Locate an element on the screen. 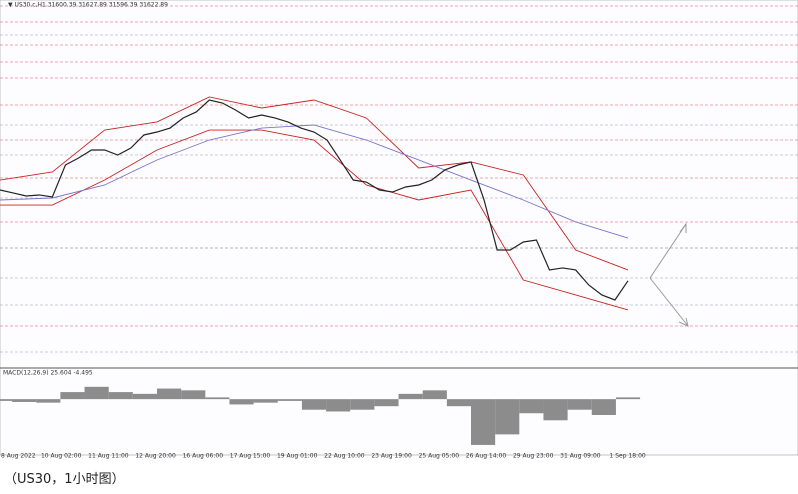  x-tick-label: 26 Aug 14:00 is located at coordinates (486, 456).